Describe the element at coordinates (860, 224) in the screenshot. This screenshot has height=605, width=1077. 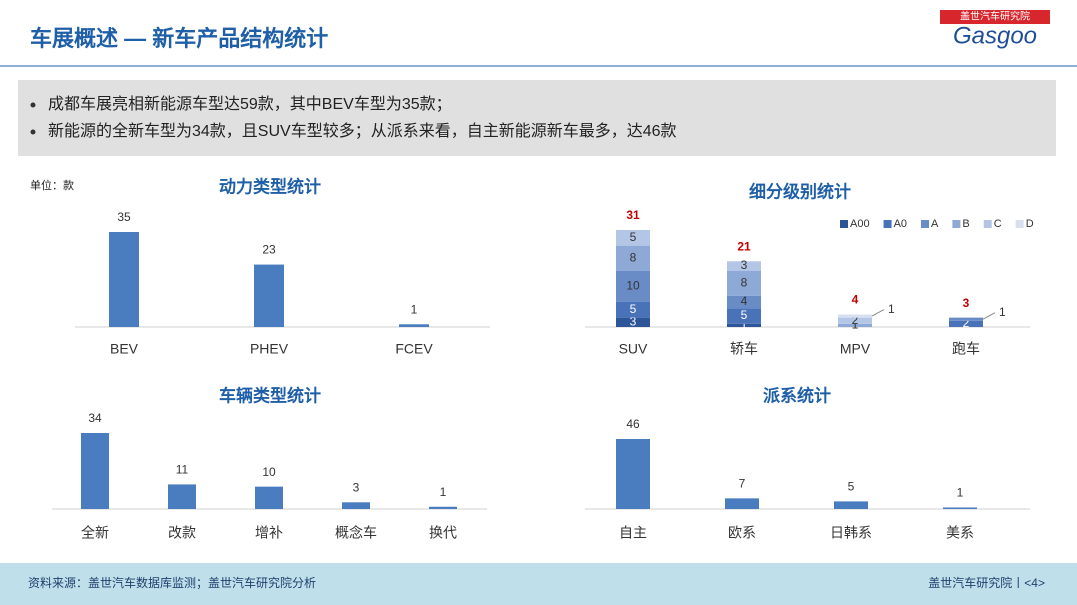
I see `legend-label: A00` at that location.